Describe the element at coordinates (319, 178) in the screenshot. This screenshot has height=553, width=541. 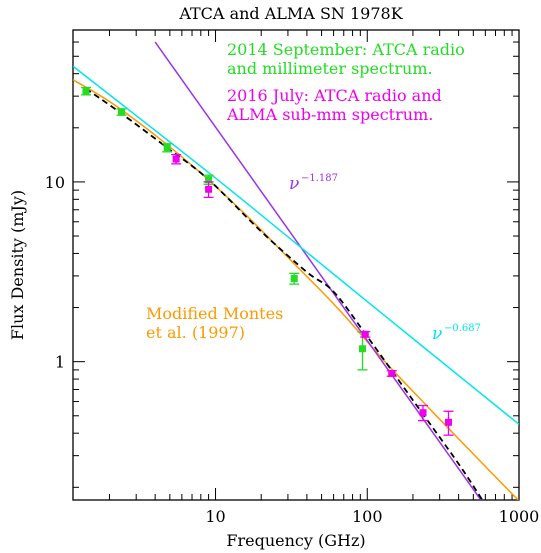
I see `slope-steep-exponent: −1.187` at that location.